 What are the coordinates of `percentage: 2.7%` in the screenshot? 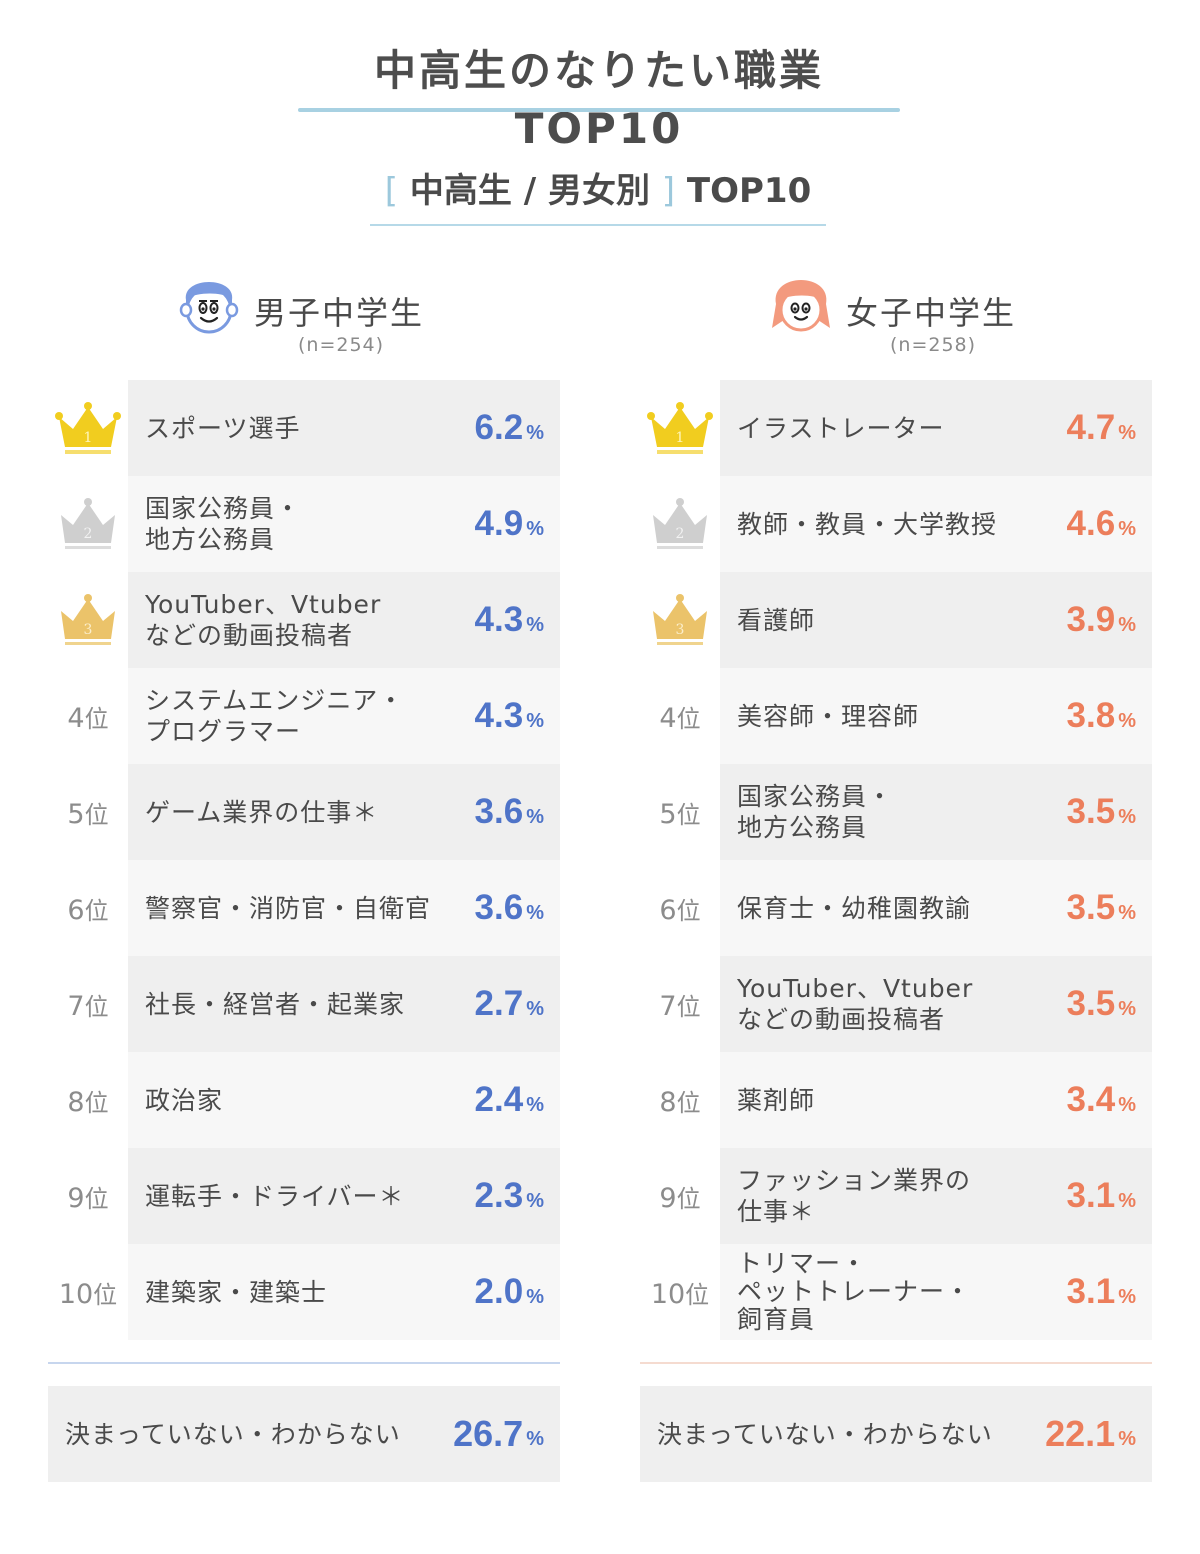 It's located at (509, 1003).